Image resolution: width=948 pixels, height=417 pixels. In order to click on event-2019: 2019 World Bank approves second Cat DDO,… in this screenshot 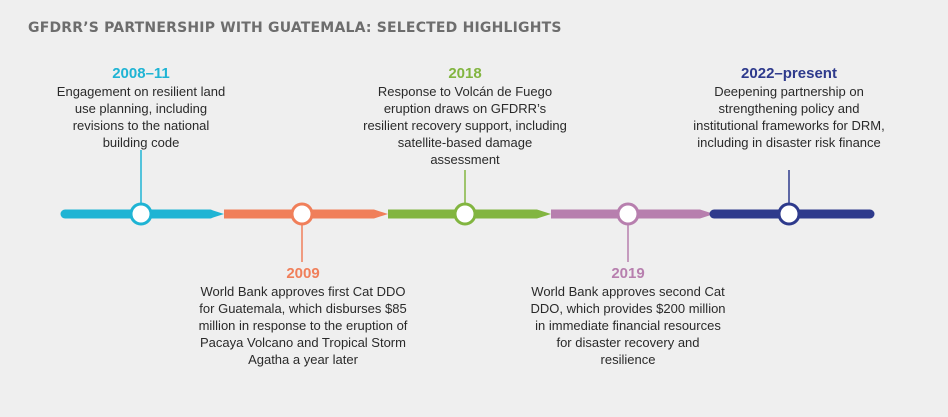, I will do `click(628, 316)`.